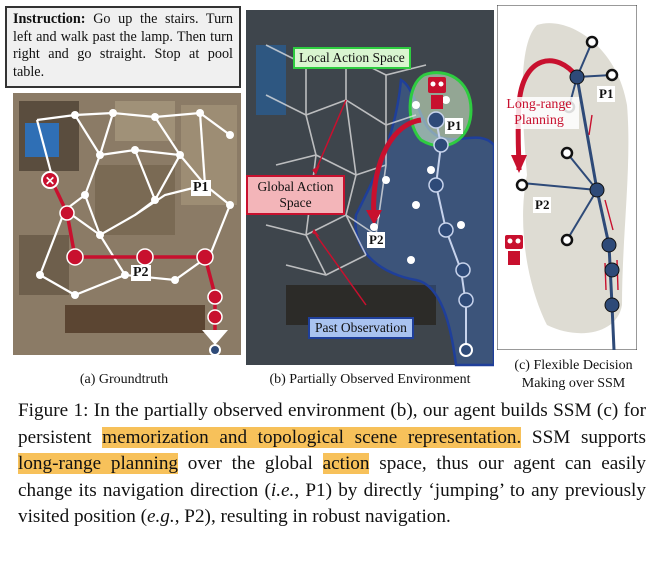 This screenshot has width=661, height=581. What do you see at coordinates (295, 186) in the screenshot?
I see `global-action-space-line1: Global Action` at bounding box center [295, 186].